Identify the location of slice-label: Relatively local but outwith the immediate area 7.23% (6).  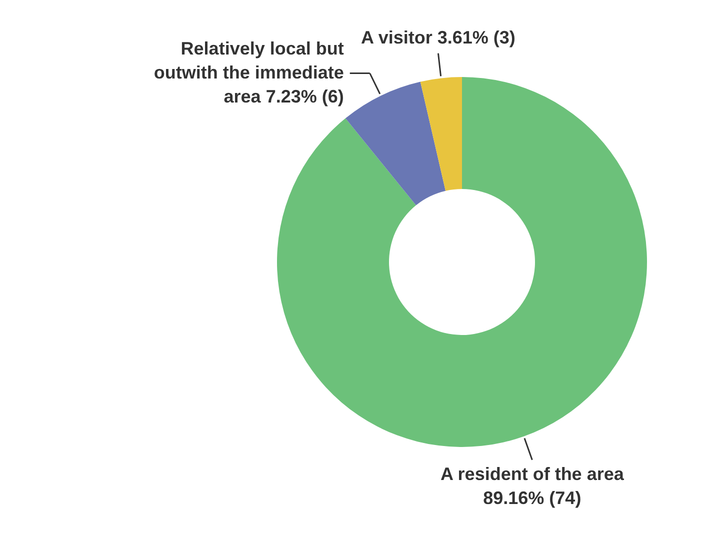
(249, 72).